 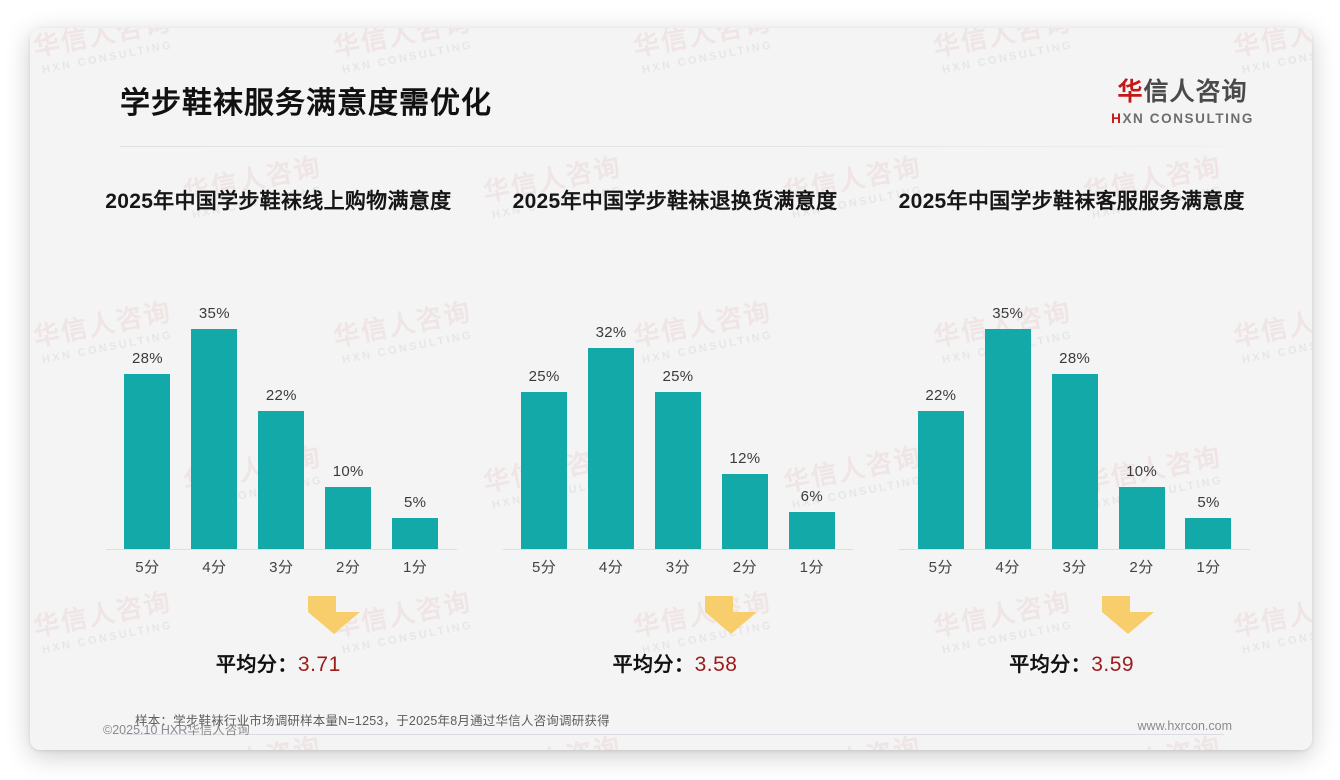 What do you see at coordinates (1113, 664) in the screenshot?
I see `average-score-value: 3.59` at bounding box center [1113, 664].